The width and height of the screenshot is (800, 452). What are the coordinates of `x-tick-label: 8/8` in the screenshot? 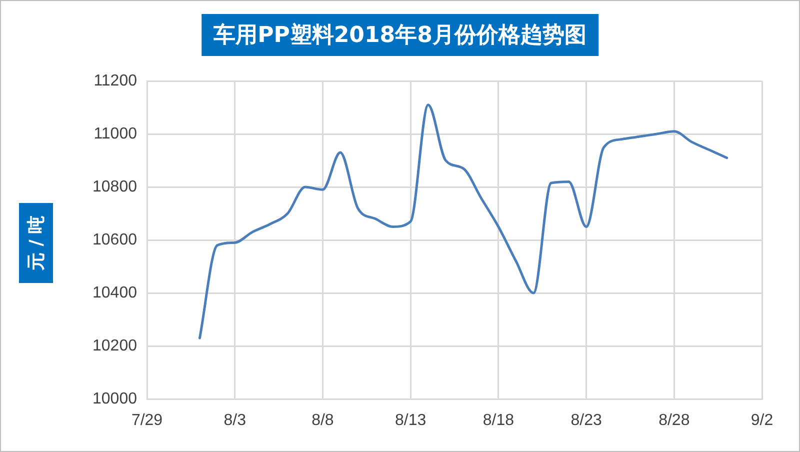 It's located at (323, 421).